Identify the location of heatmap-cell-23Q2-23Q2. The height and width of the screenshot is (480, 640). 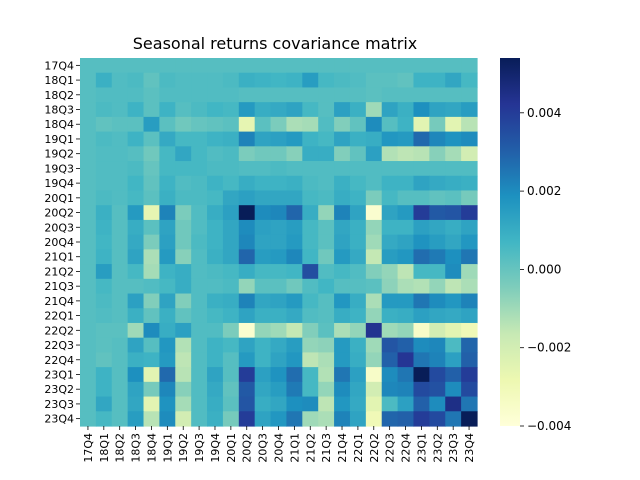
(437, 389).